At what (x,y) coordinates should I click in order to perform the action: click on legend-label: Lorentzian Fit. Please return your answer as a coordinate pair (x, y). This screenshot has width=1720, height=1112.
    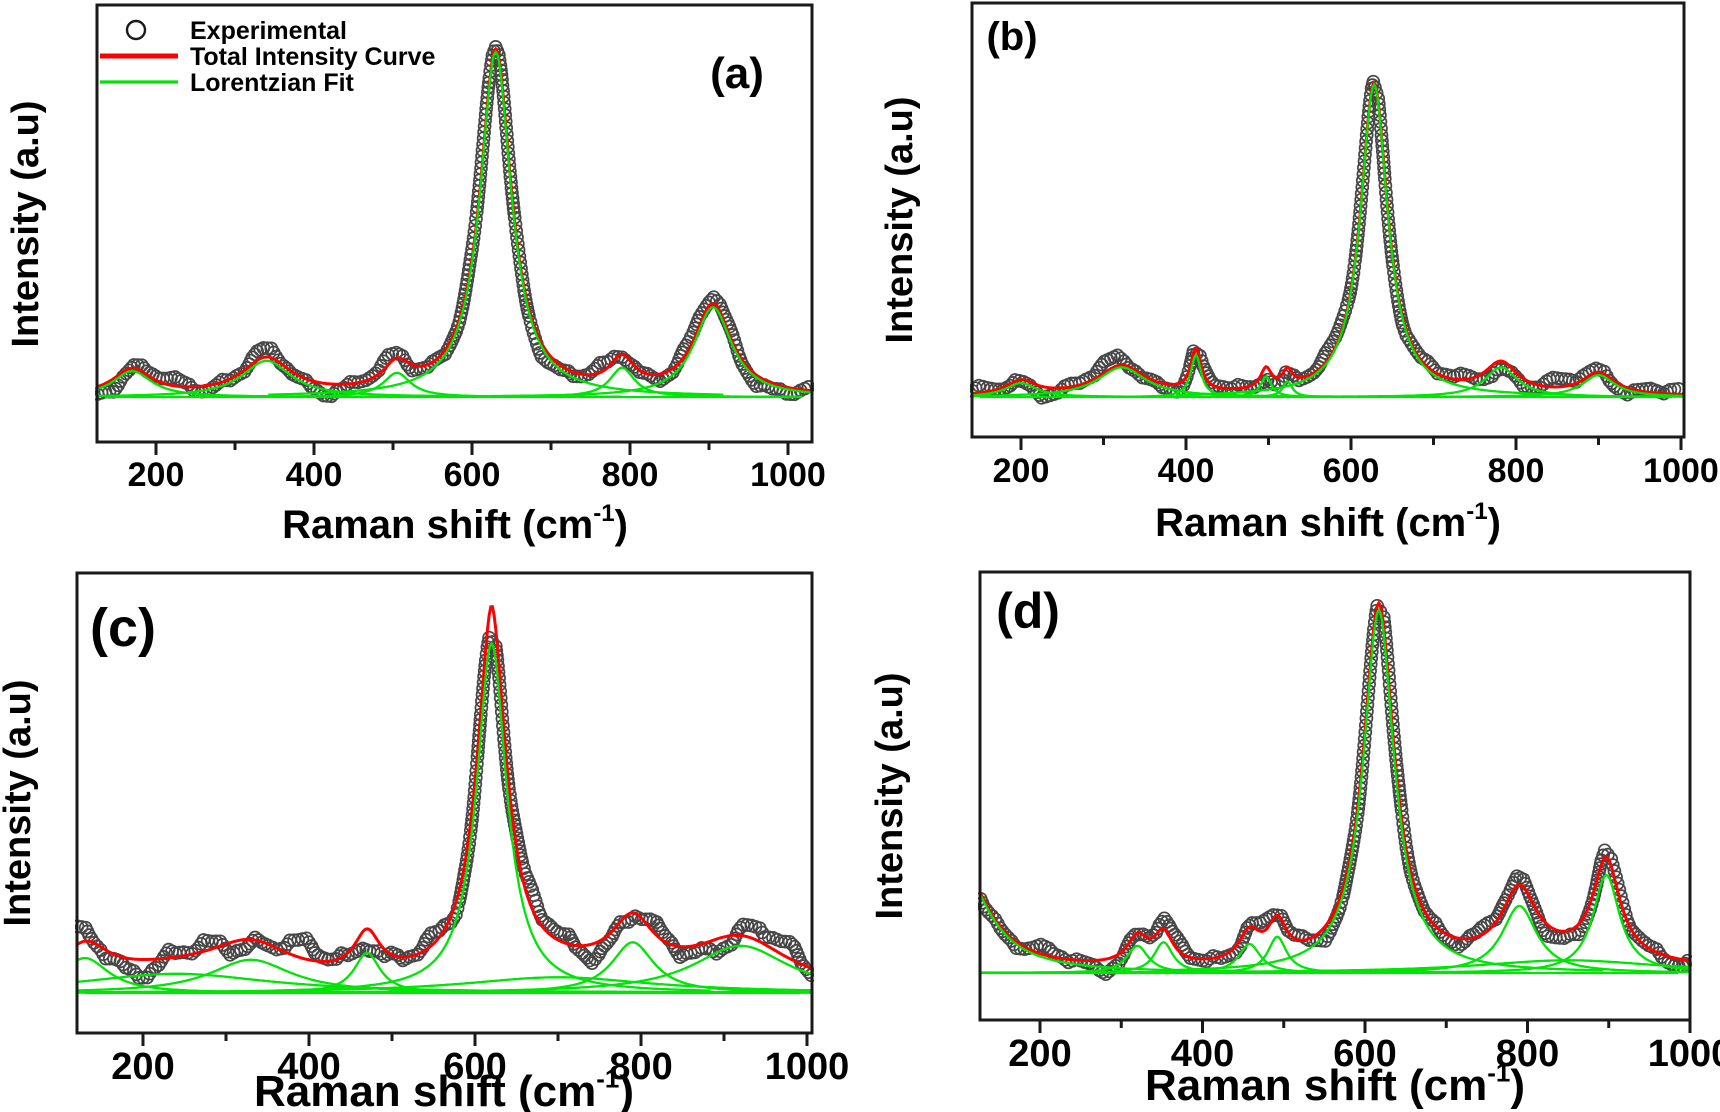
    Looking at the image, I should click on (272, 83).